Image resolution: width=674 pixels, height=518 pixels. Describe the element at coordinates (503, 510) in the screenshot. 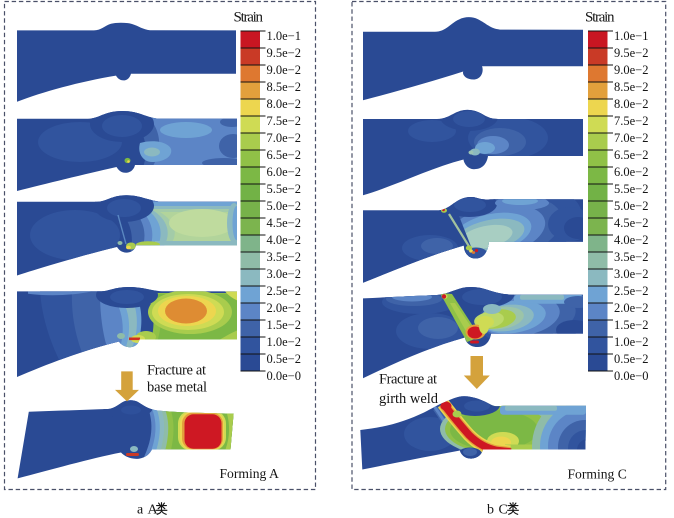

I see `svg-text: C` at that location.